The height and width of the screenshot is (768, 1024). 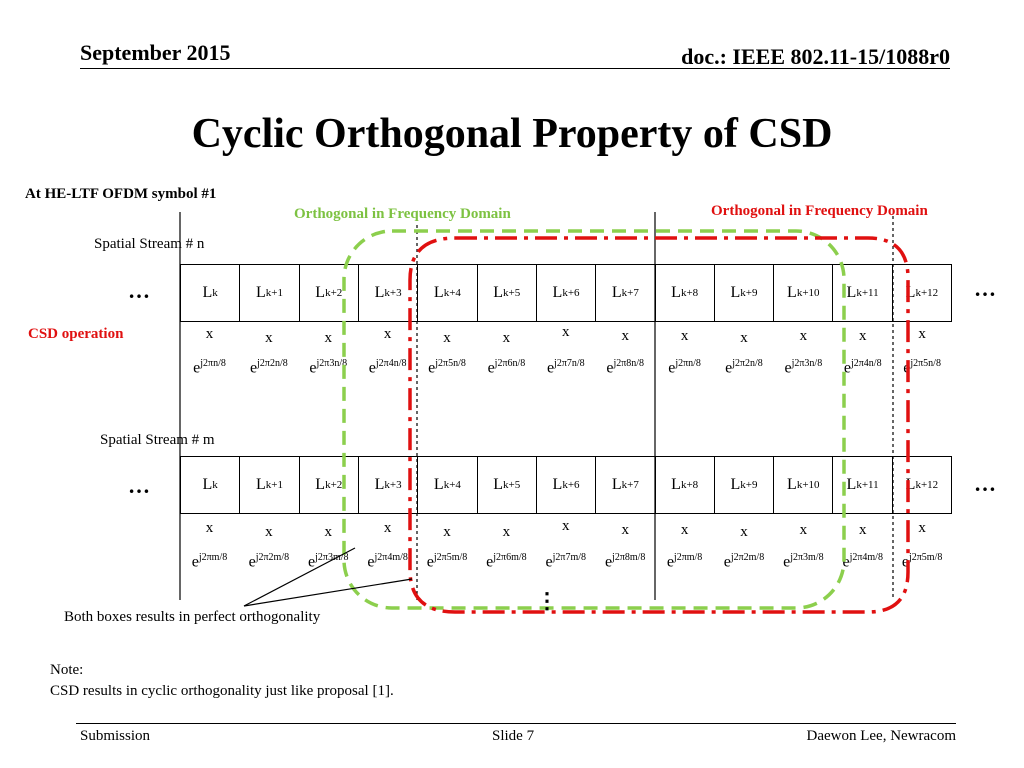 I want to click on footer-submission: Submission, so click(x=115, y=736).